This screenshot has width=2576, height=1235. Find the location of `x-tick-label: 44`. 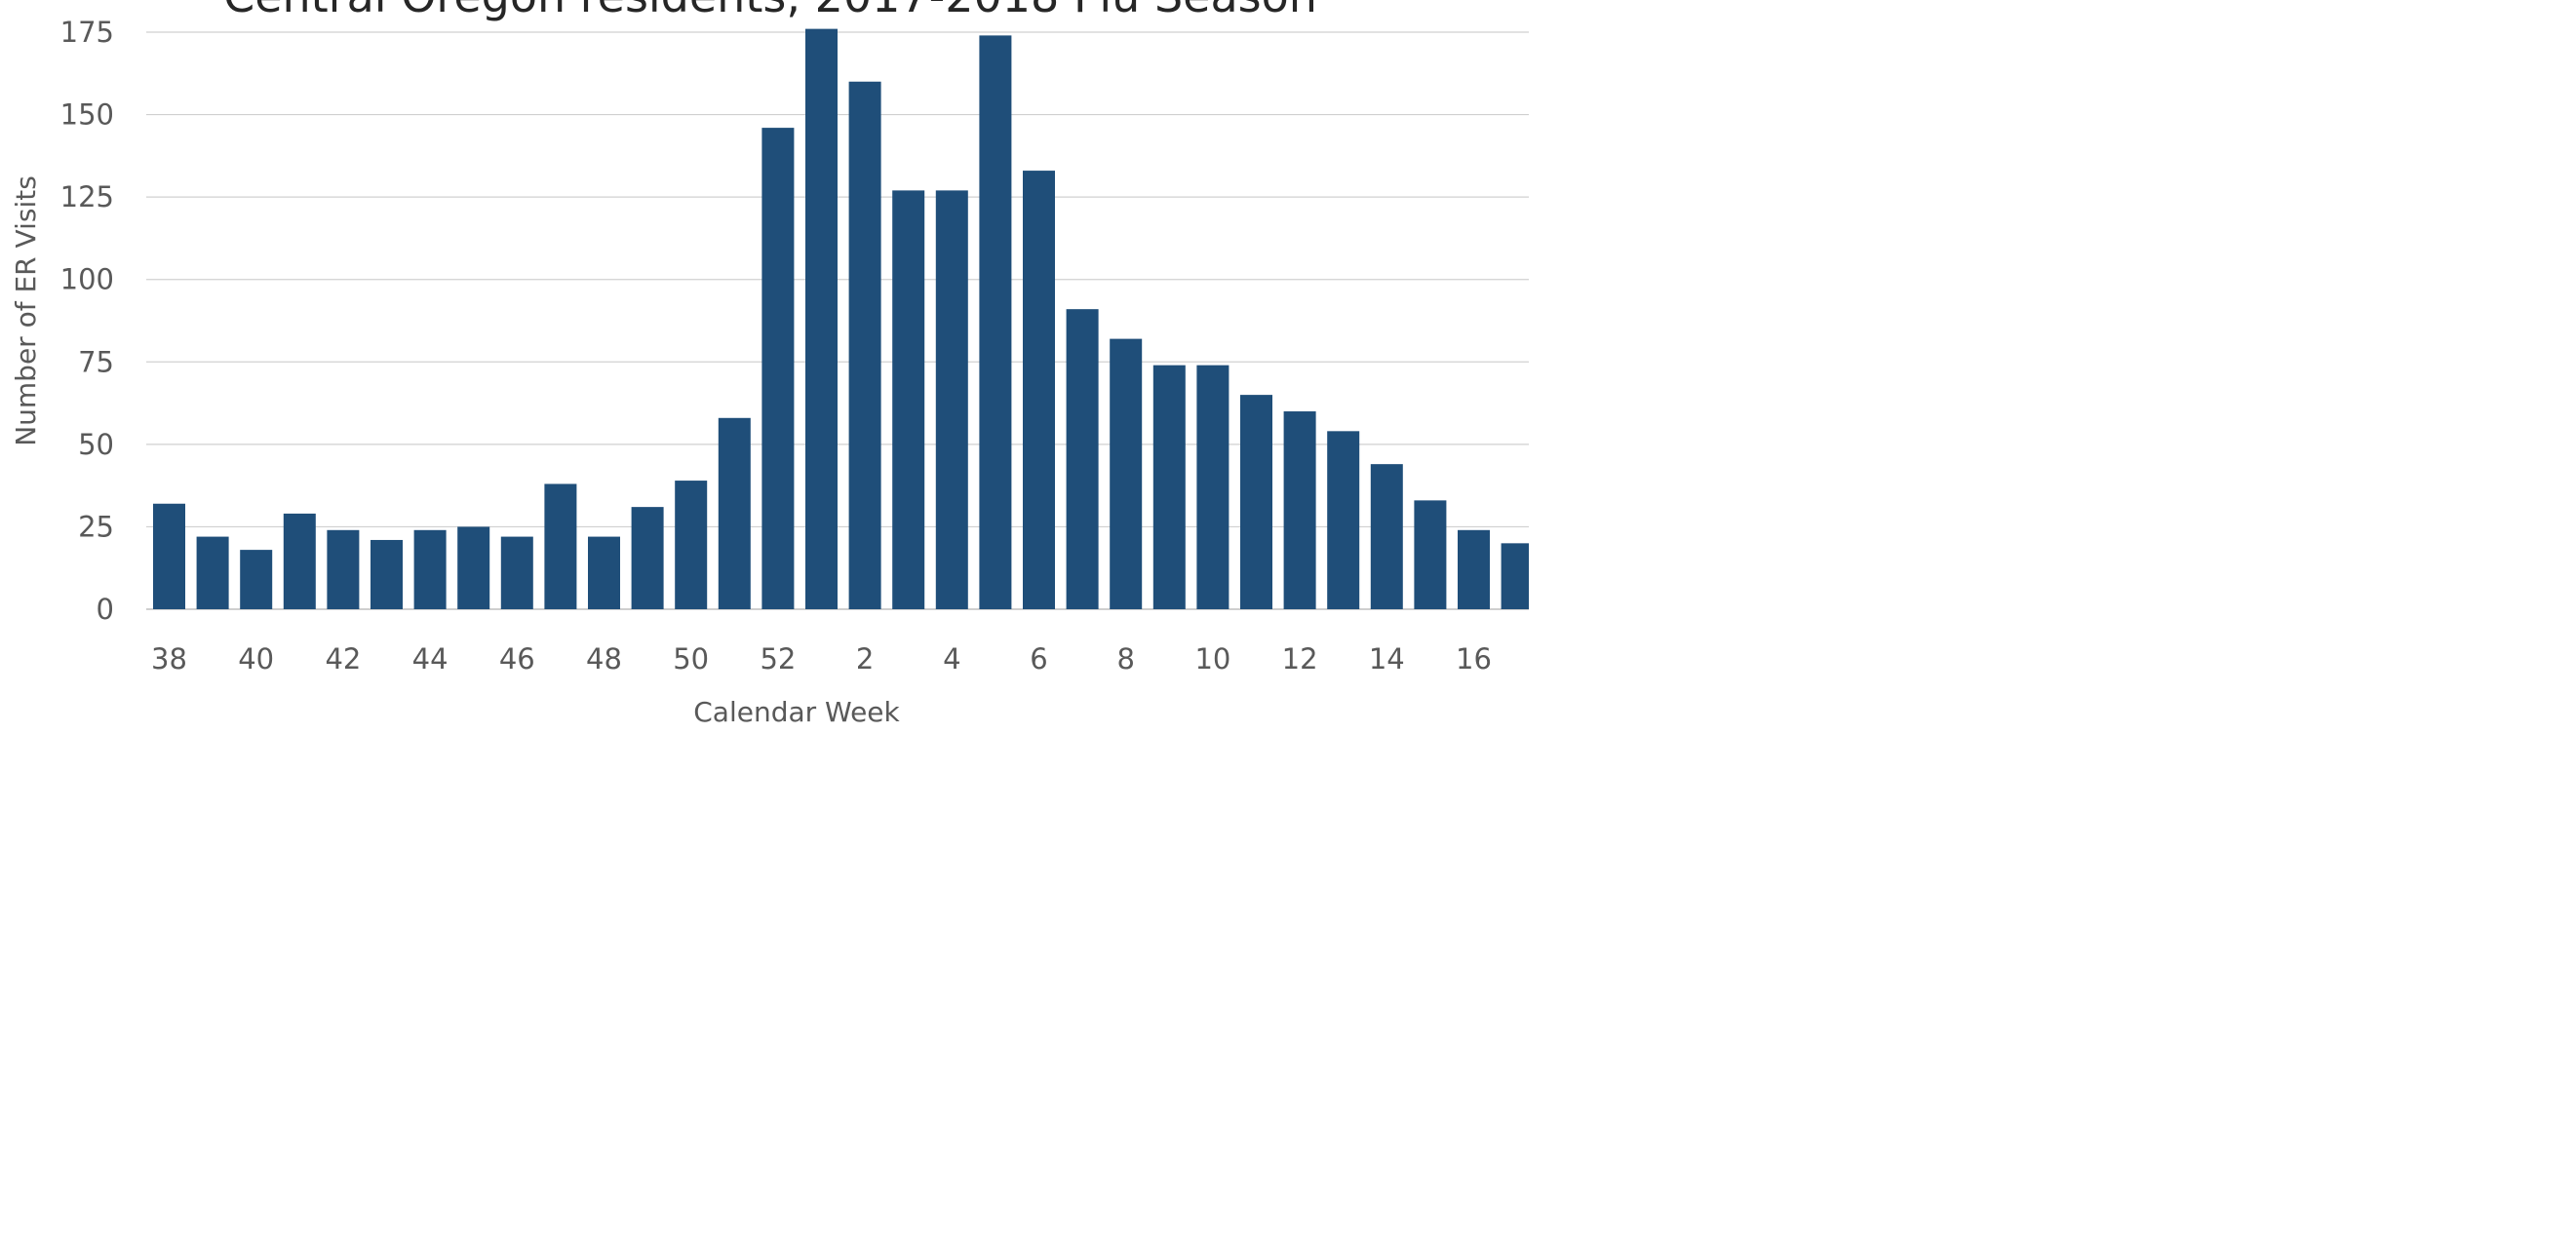

x-tick-label: 44 is located at coordinates (430, 658).